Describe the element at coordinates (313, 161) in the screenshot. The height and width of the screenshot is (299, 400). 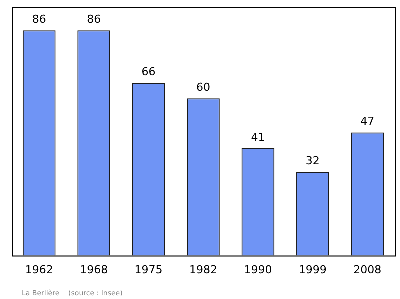
I see `data-label: 32` at that location.